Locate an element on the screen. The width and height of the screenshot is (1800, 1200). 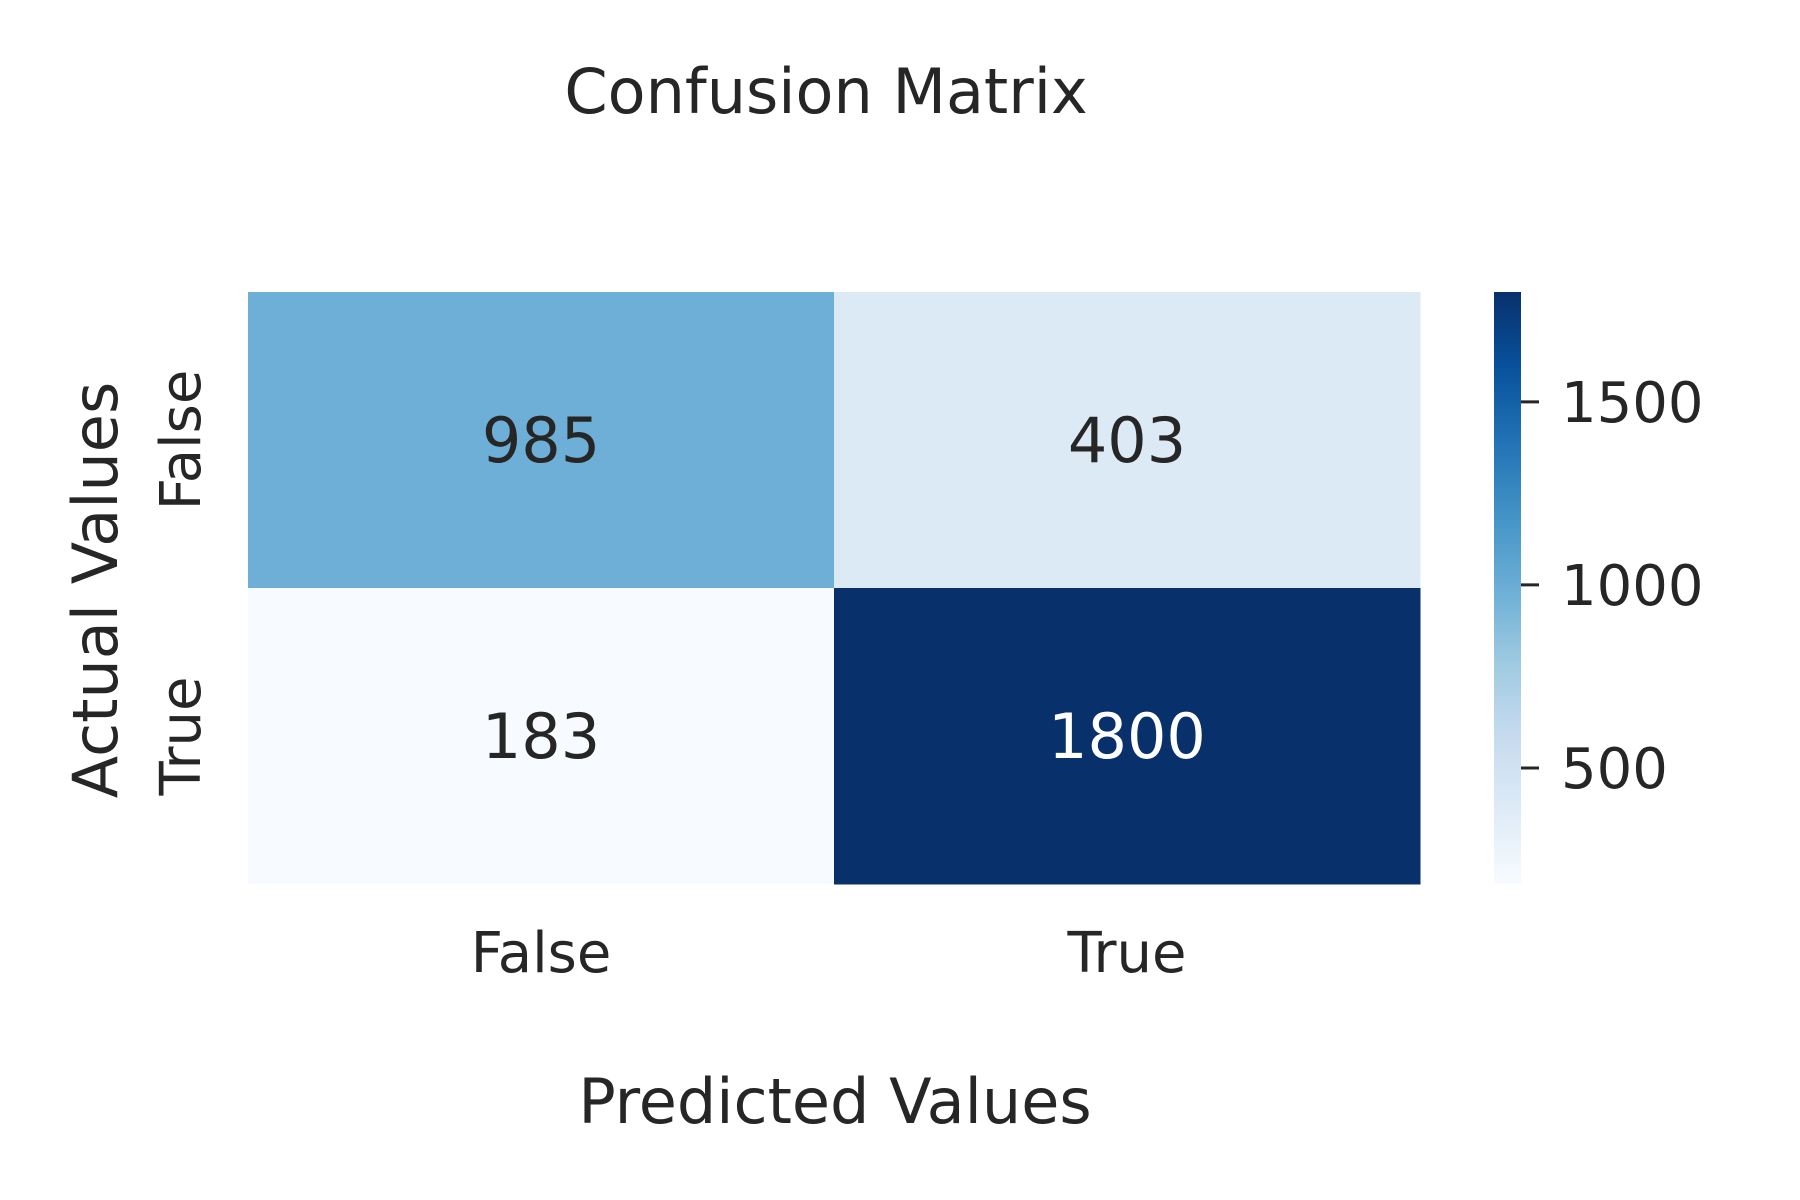
colorbar is located at coordinates (1507, 588).